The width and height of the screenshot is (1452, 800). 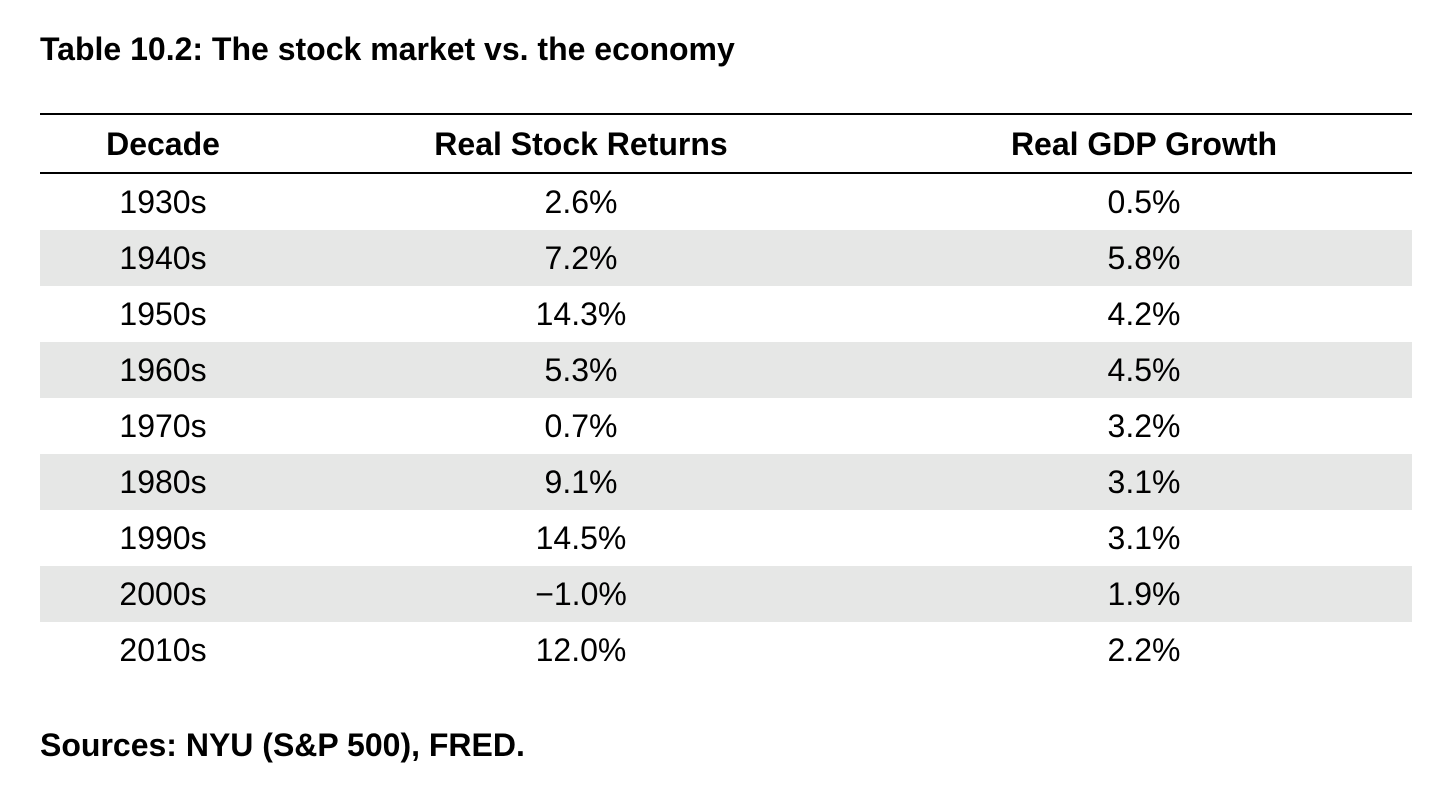 What do you see at coordinates (581, 426) in the screenshot?
I see `stock-returns-cell: 0.7%` at bounding box center [581, 426].